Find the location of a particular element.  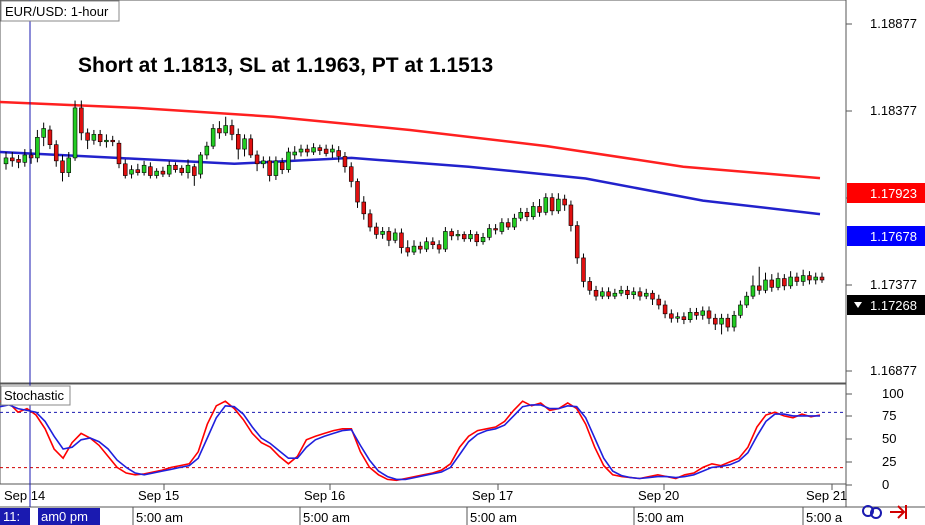

time-tick-label: 5:00 a is located at coordinates (824, 517).